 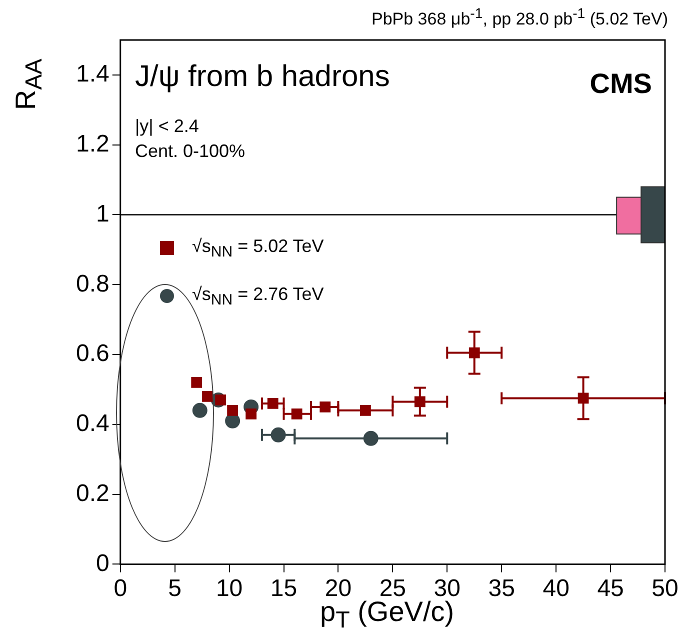 I want to click on x-tick-label: 5, so click(x=175, y=588).